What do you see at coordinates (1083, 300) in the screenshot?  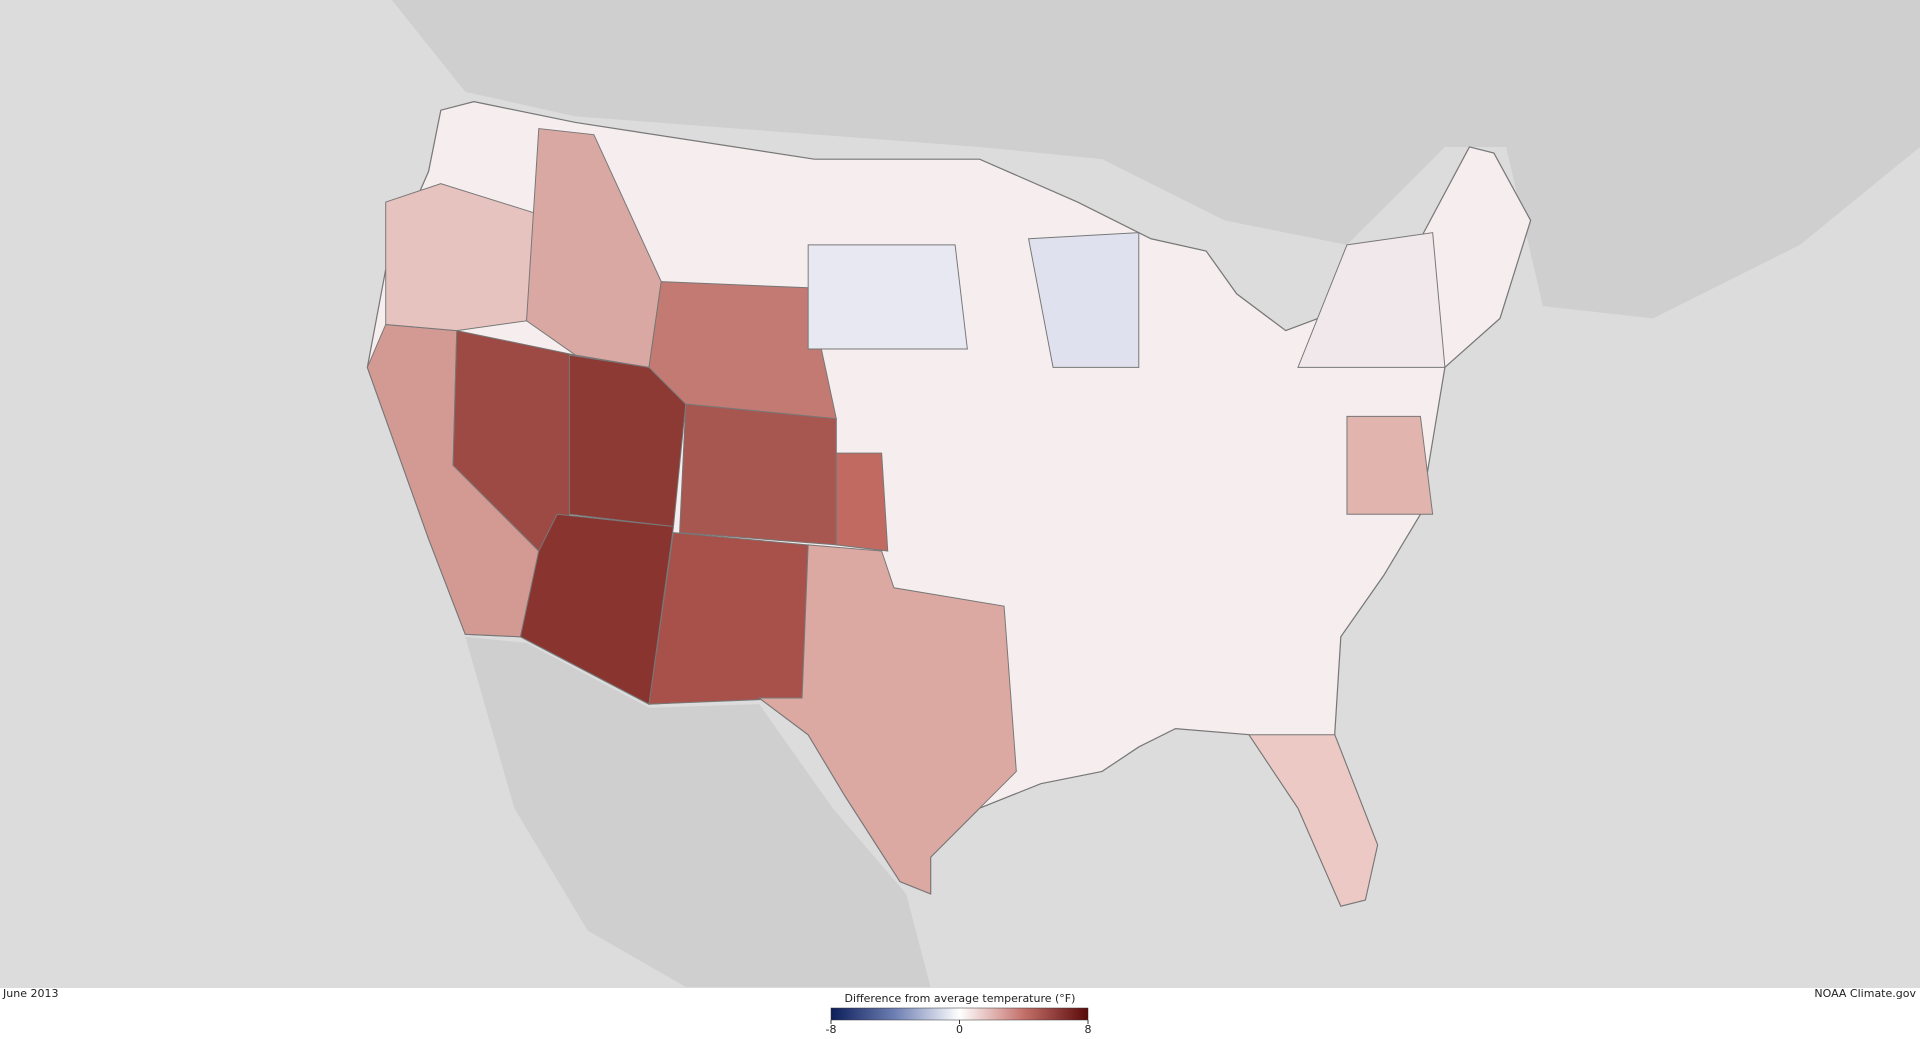 I see `wisconsin` at bounding box center [1083, 300].